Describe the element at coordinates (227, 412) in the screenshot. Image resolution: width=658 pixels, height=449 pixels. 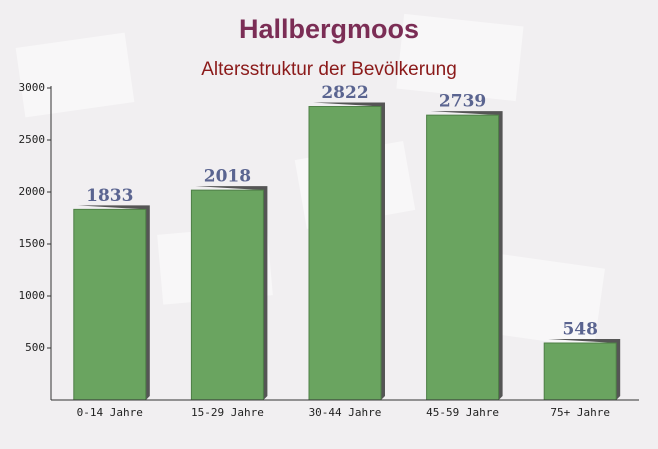
I see `x-tick-label: 15-29 Jahre` at that location.